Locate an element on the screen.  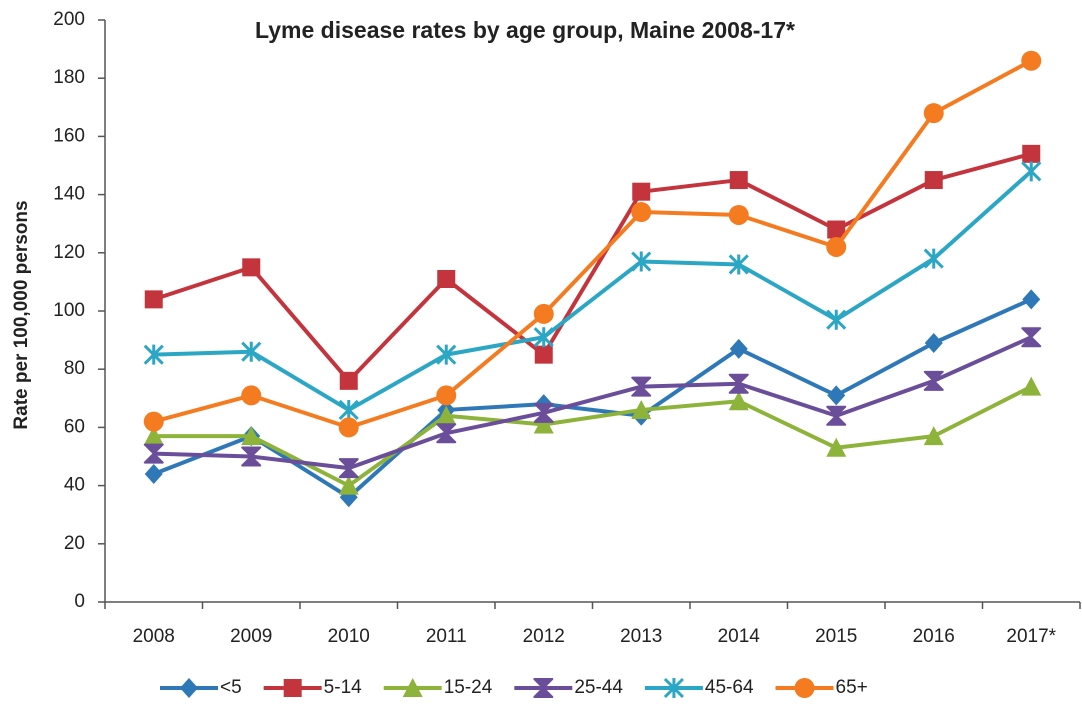
y-tick-label: 180 is located at coordinates (69, 77).